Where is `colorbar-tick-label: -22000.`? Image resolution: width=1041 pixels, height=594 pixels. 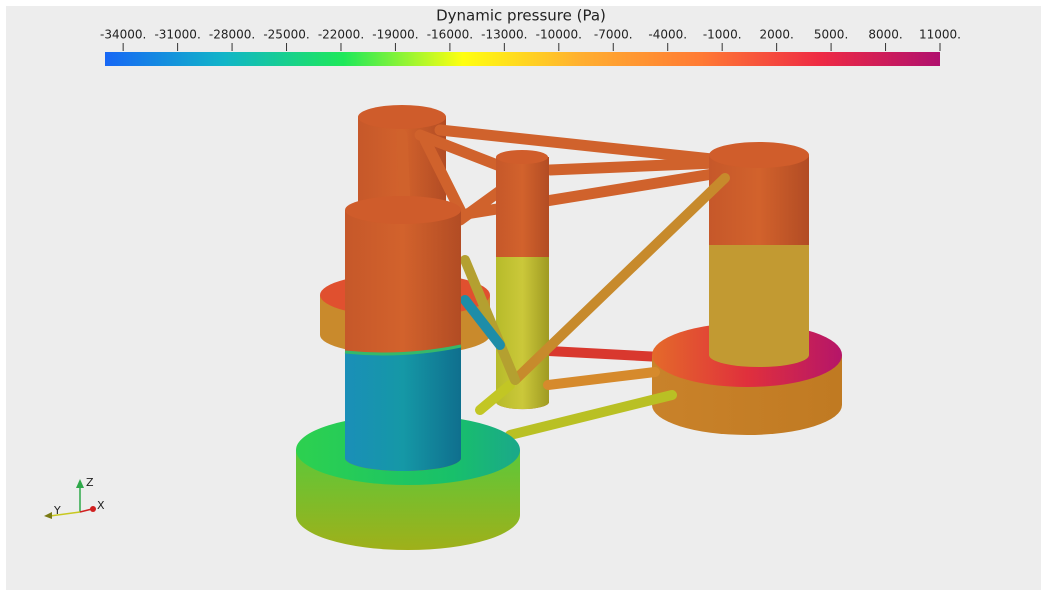
colorbar-tick-label: -22000. is located at coordinates (341, 35).